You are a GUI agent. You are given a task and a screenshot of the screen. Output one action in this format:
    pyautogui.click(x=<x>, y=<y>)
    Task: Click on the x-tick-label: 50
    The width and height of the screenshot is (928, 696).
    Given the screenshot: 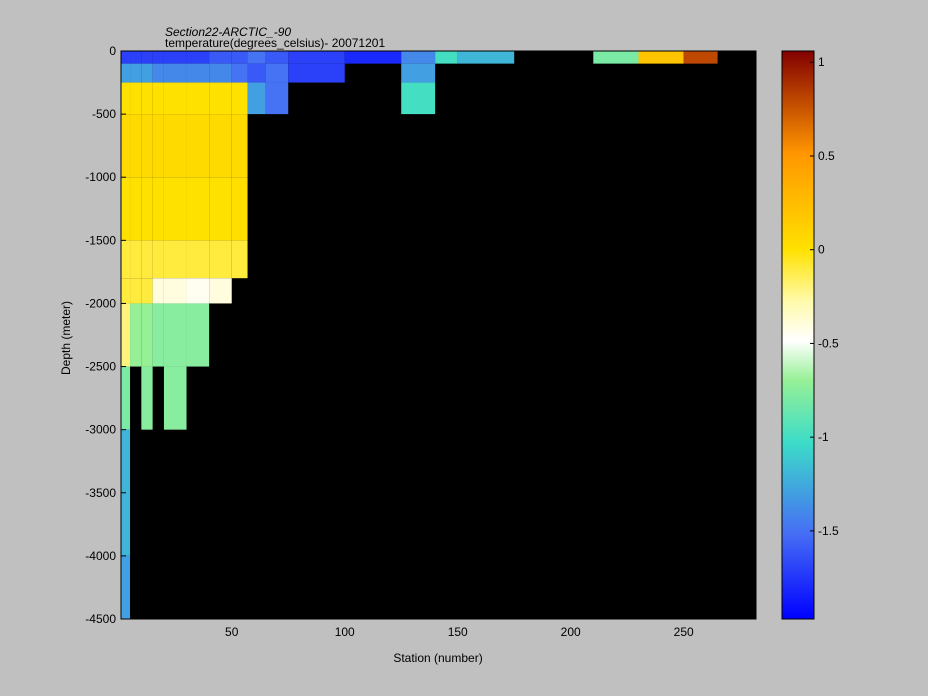 What is the action you would take?
    pyautogui.click(x=232, y=632)
    